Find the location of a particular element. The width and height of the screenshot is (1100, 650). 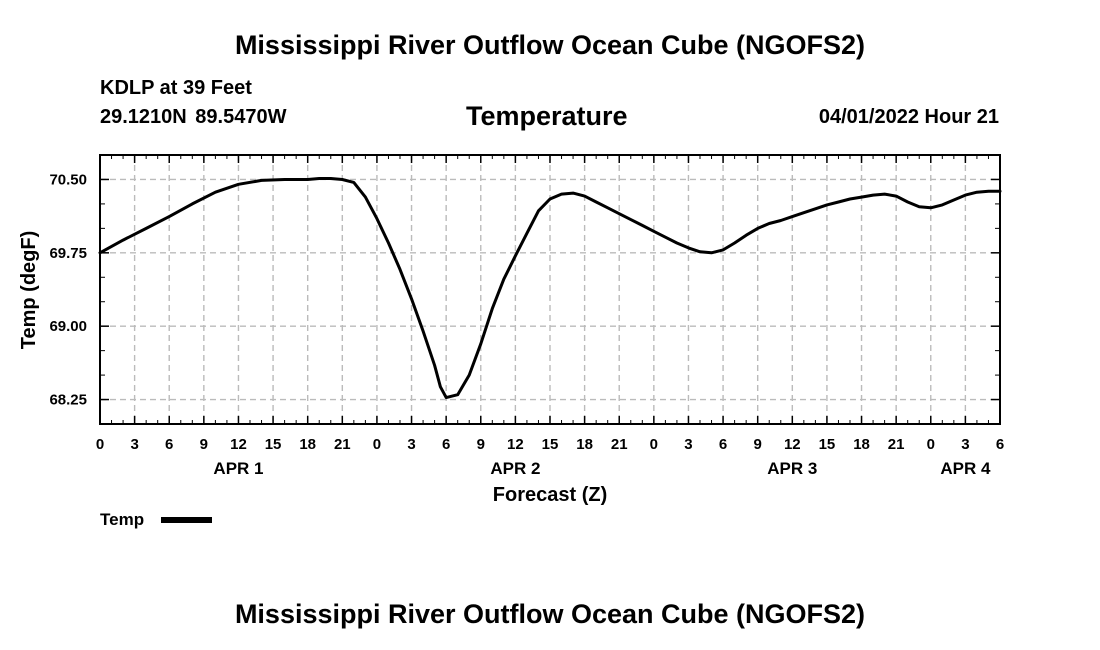

x-date-label: APR 2 is located at coordinates (515, 468).